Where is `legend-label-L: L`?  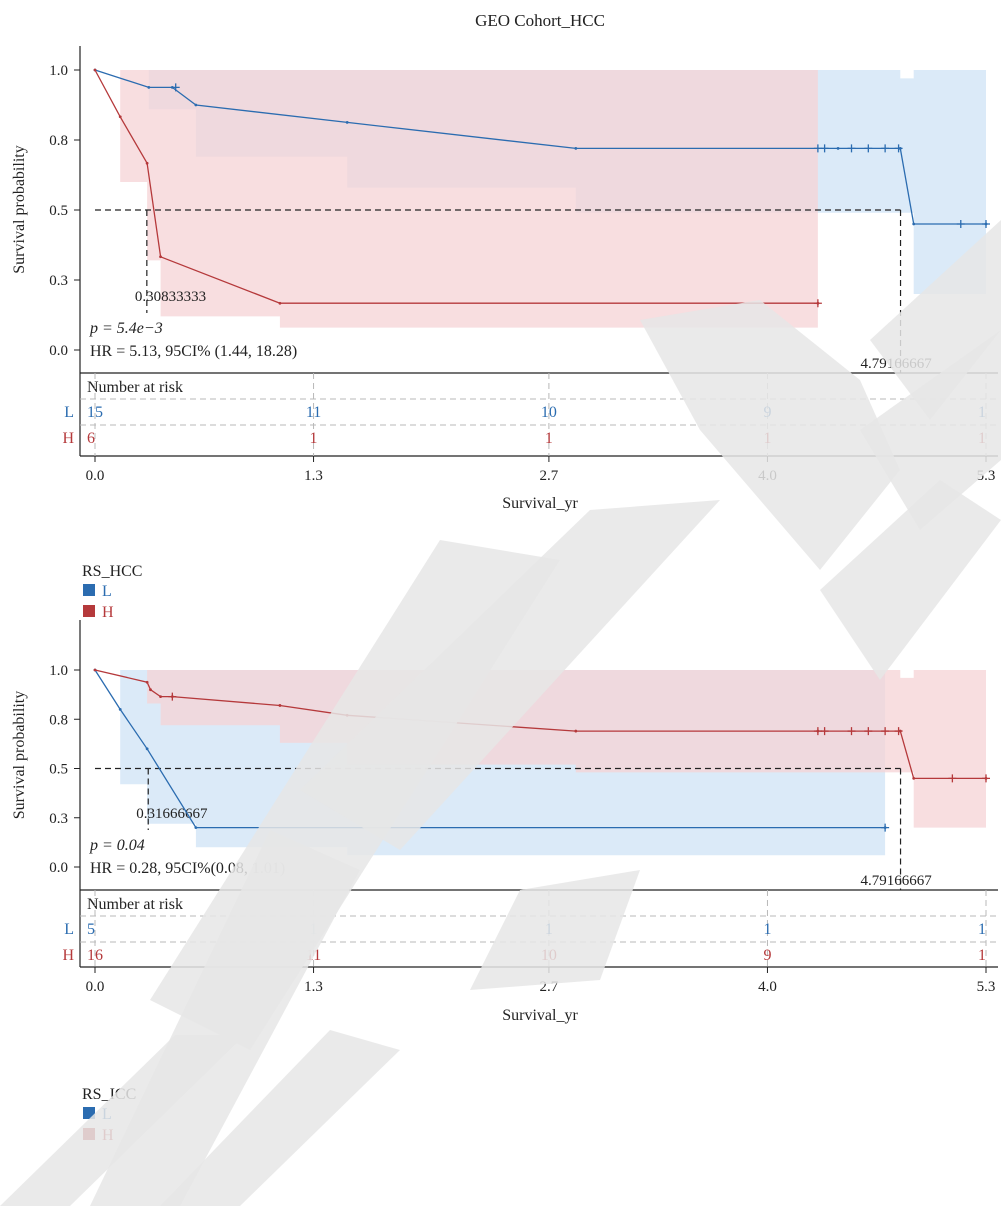 legend-label-L: L is located at coordinates (107, 591).